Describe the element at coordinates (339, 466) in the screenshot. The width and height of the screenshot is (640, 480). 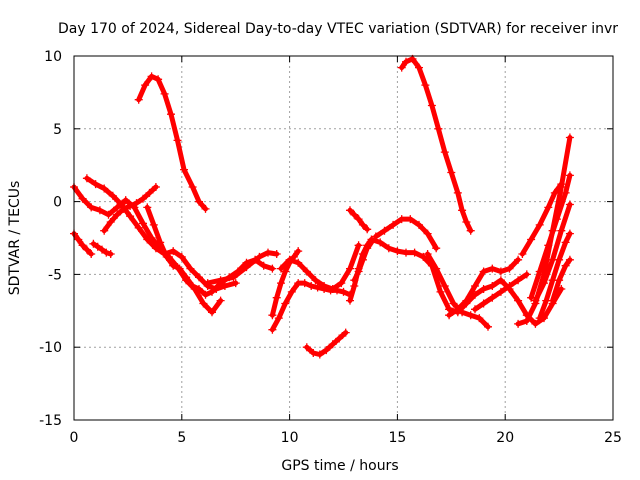
I see `x-axis-label: GPS time / hours` at that location.